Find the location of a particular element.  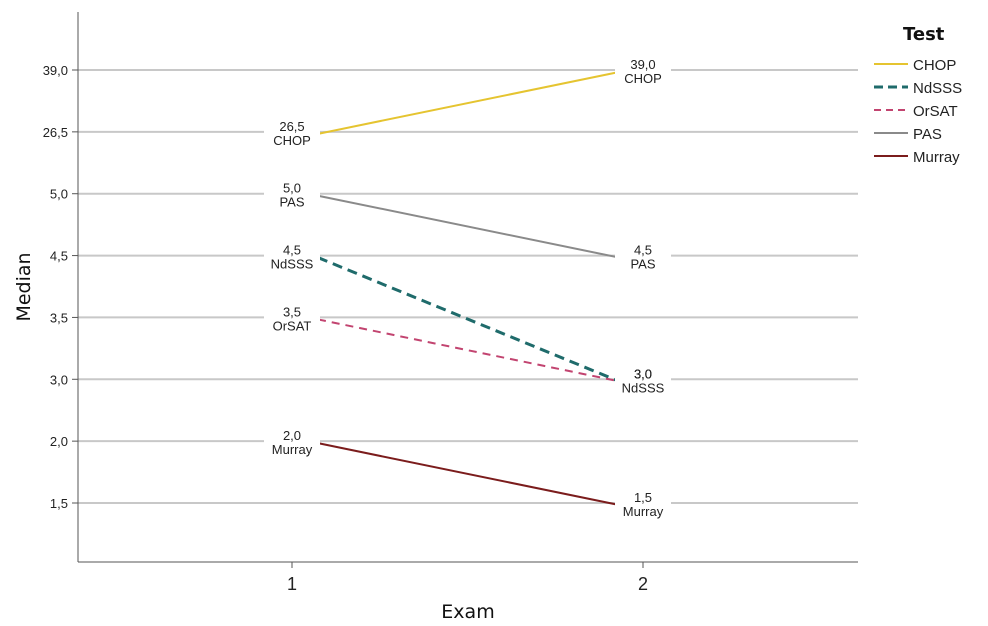

y-tick-label: 39,0 is located at coordinates (55, 70).